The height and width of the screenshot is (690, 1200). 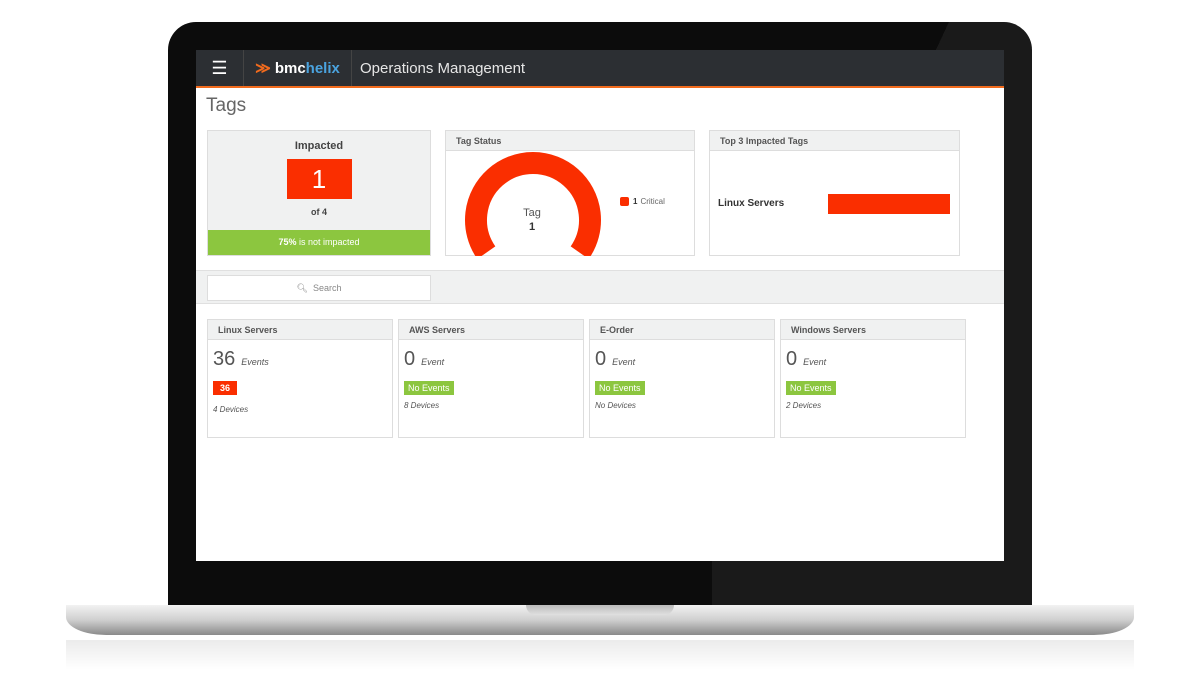 I want to click on gauge-critical-arc, so click(x=533, y=204).